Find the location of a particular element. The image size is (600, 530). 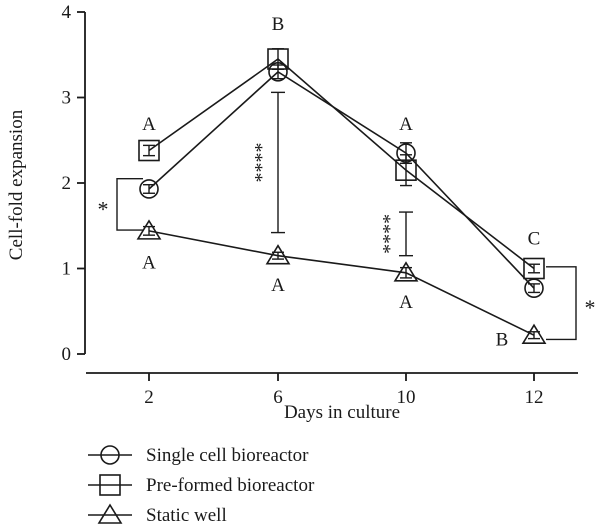

y-axis-title: Cell-fold expansion is located at coordinates (16, 184).